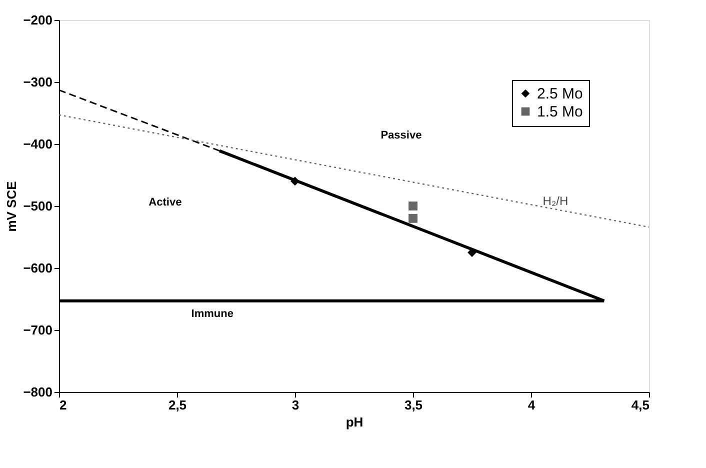 The height and width of the screenshot is (468, 706). I want to click on y-axis-title: mV SCE, so click(12, 206).